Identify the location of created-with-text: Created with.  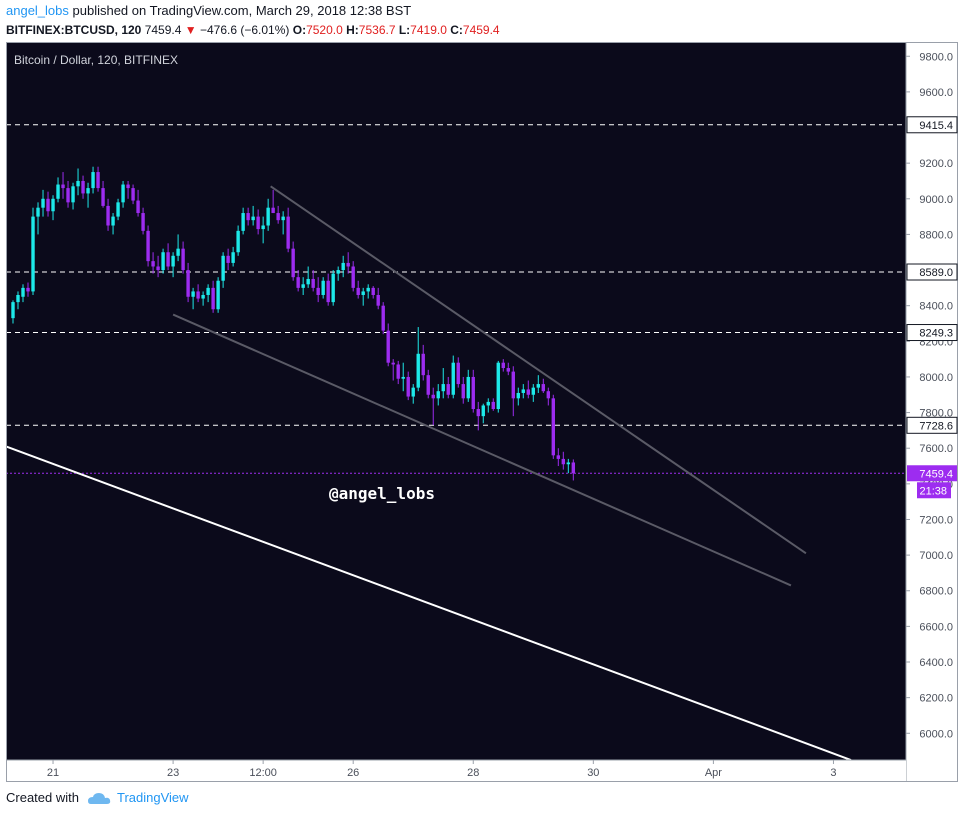
(42, 797).